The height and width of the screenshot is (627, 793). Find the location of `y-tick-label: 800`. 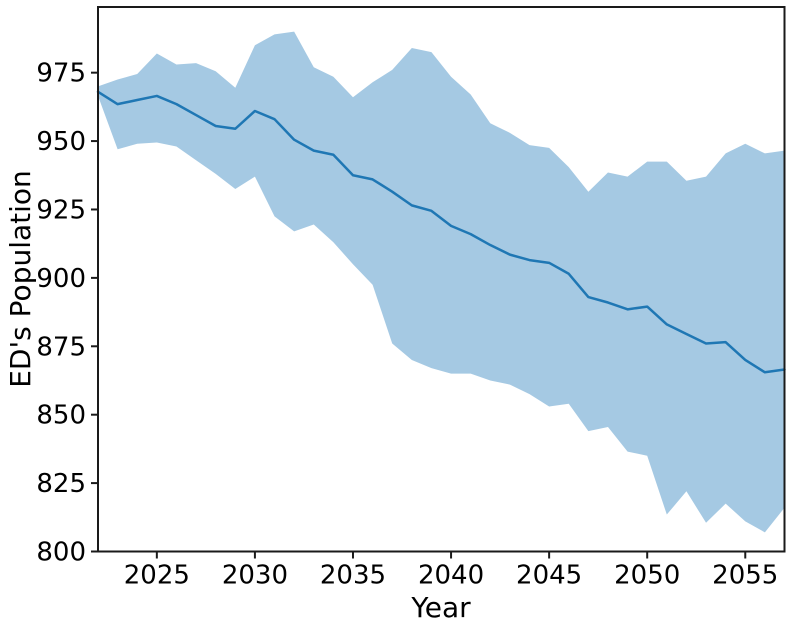

y-tick-label: 800 is located at coordinates (61, 553).